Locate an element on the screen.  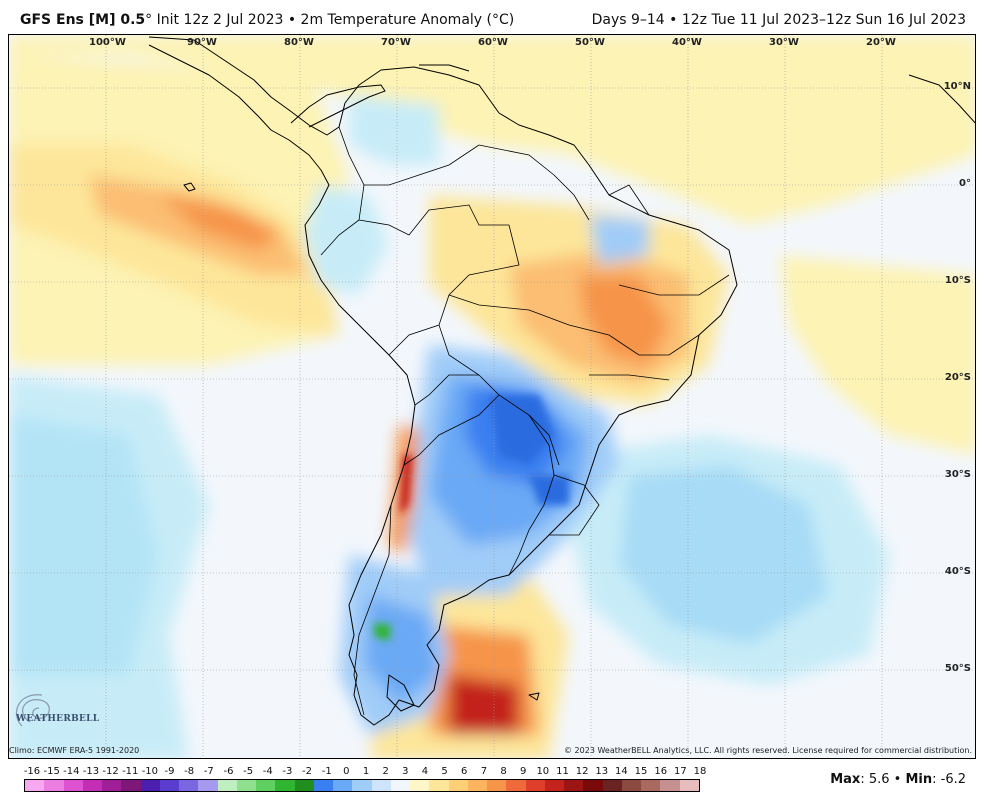
colorbar-tick-label: 13 is located at coordinates (602, 771).